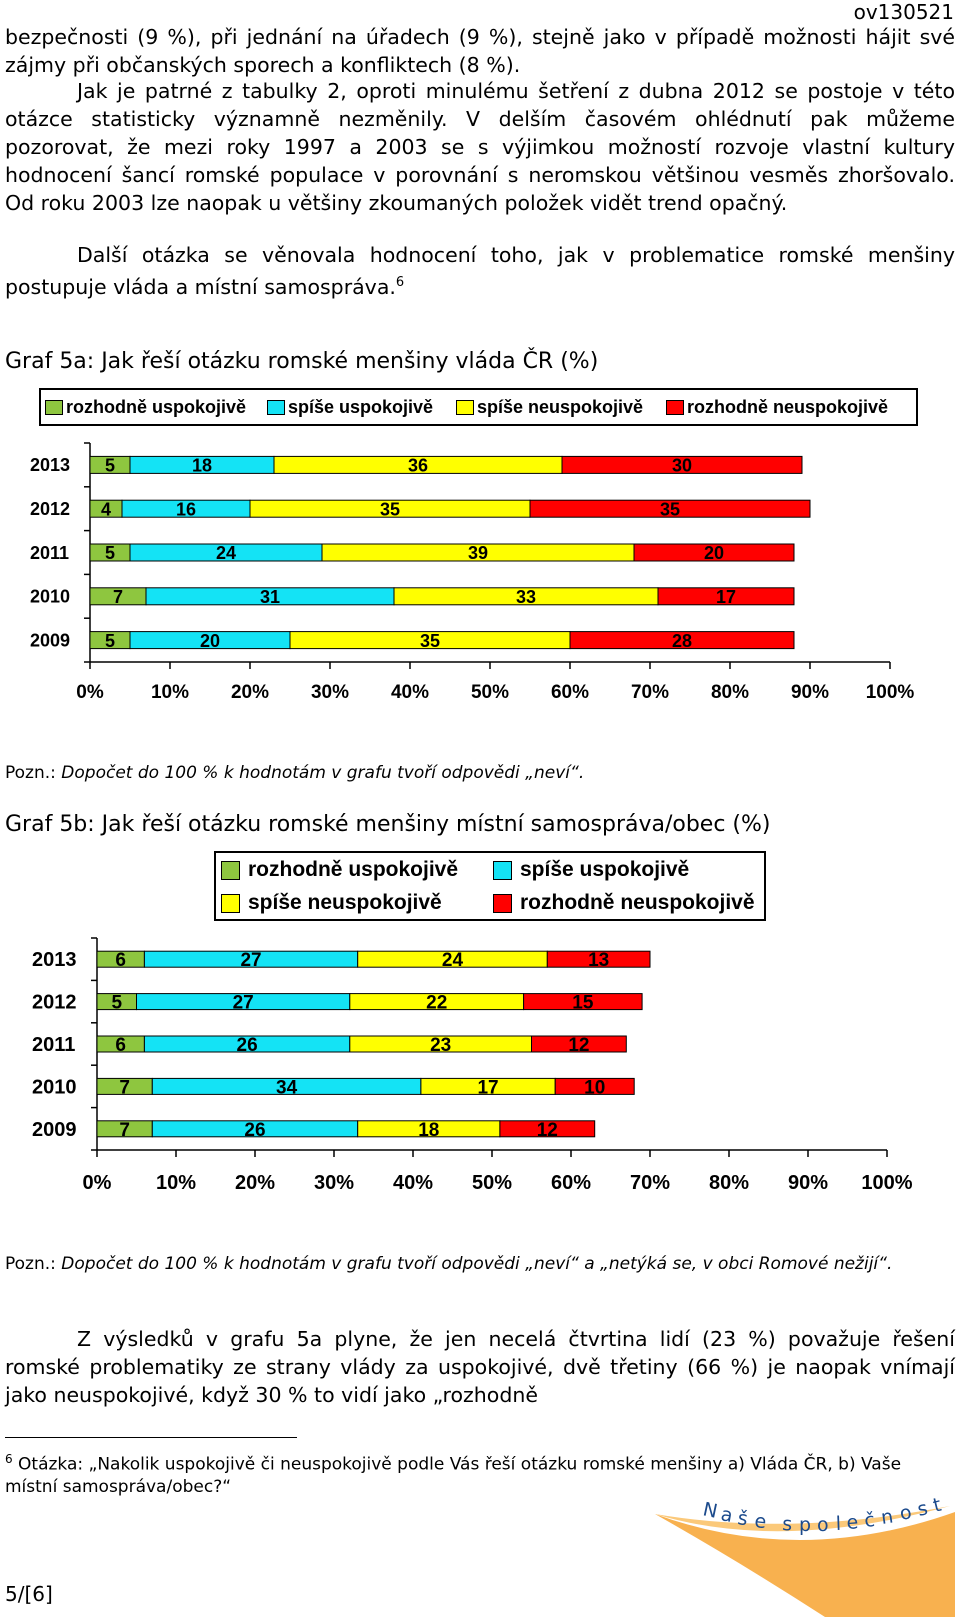 This screenshot has width=960, height=1617. I want to click on nase-spolecnost-logo: N a š e s p o l e č n o s t, so click(805, 1555).